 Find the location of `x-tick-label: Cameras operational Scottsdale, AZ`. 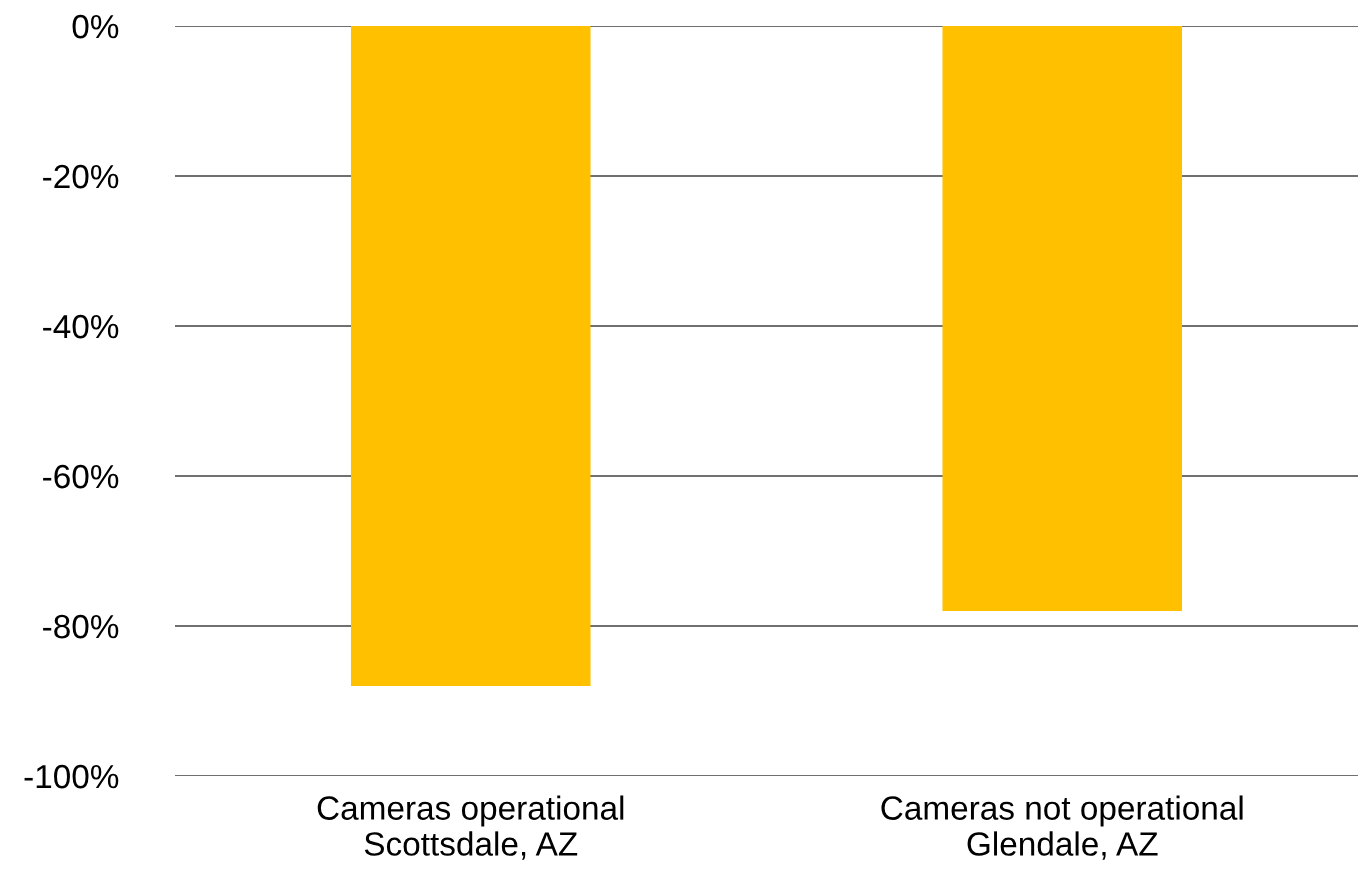

x-tick-label: Cameras operational Scottsdale, AZ is located at coordinates (470, 827).